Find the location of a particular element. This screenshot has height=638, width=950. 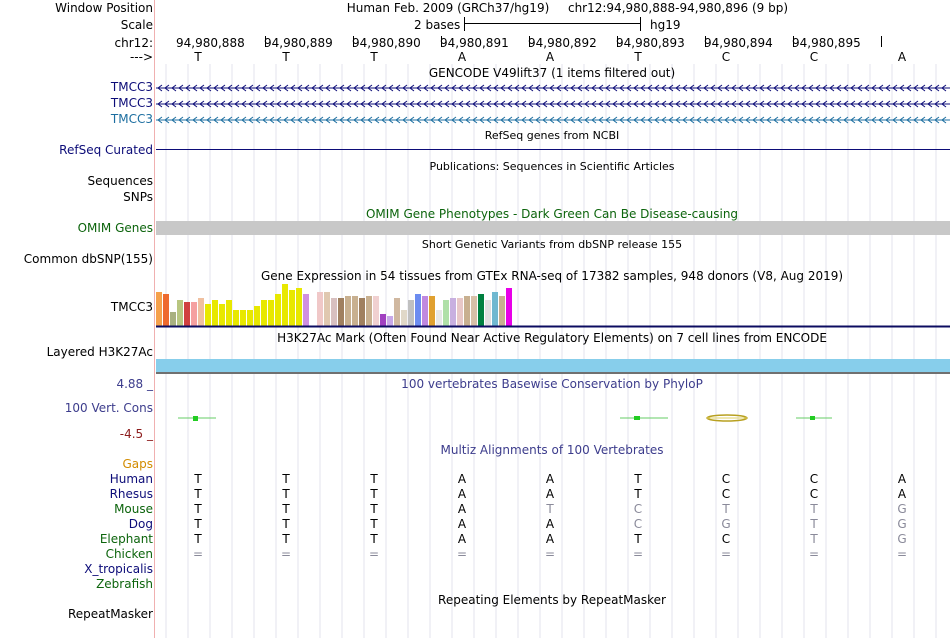

gencode-item-label-1: TMCC3 is located at coordinates (131, 87).